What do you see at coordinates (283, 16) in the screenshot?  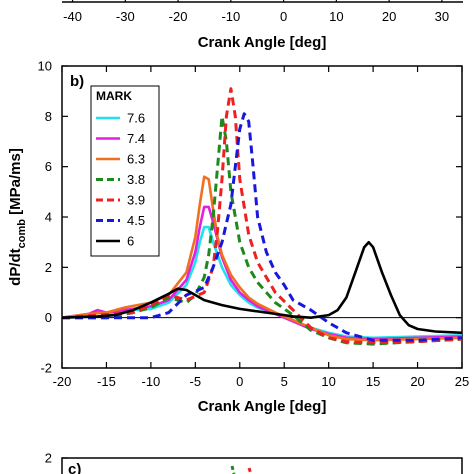 I see `panel-a-x-tick-label: 0` at bounding box center [283, 16].